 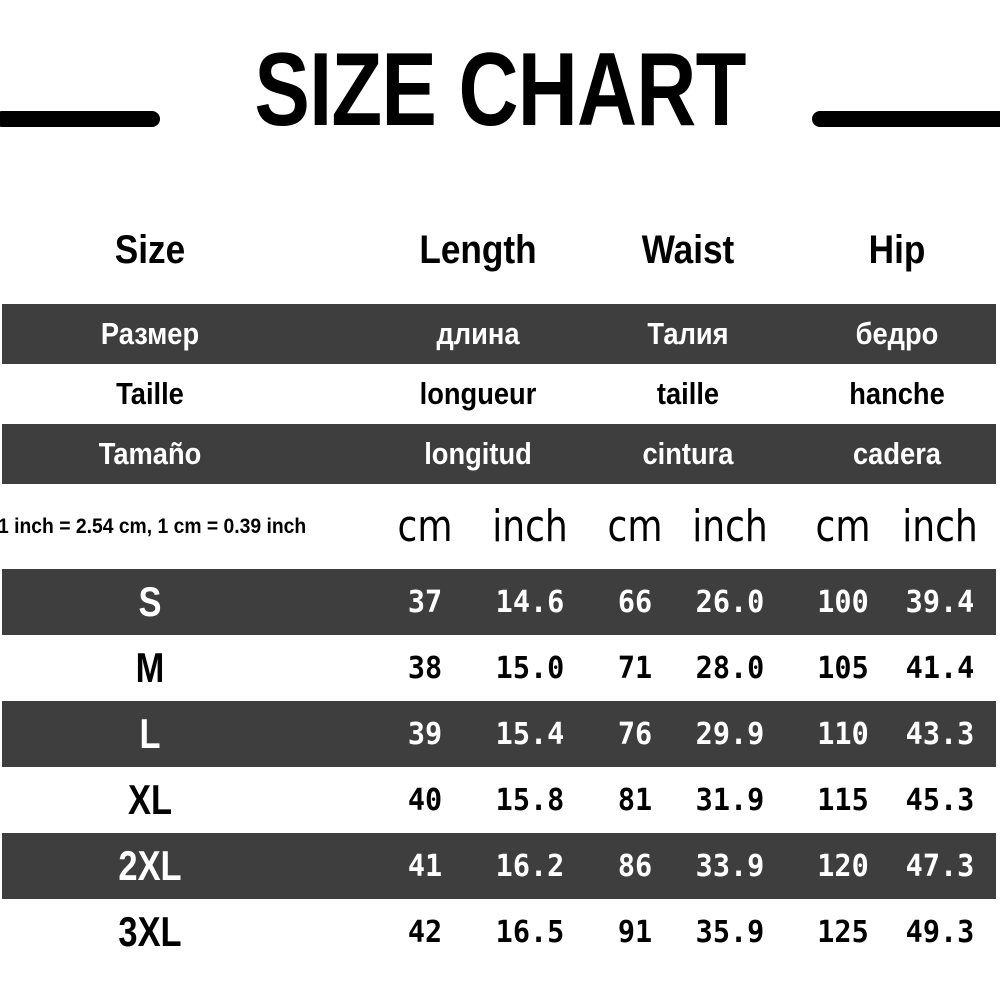 I want to click on header-size-es: Tamaño, so click(x=150, y=453).